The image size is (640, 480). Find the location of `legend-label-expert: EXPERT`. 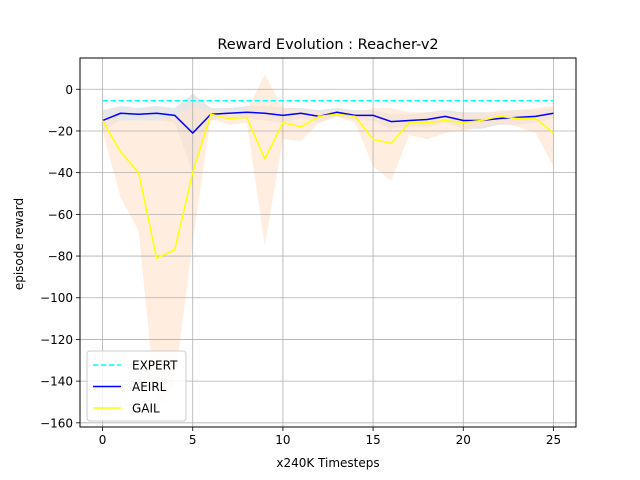

legend-label-expert: EXPERT is located at coordinates (155, 366).